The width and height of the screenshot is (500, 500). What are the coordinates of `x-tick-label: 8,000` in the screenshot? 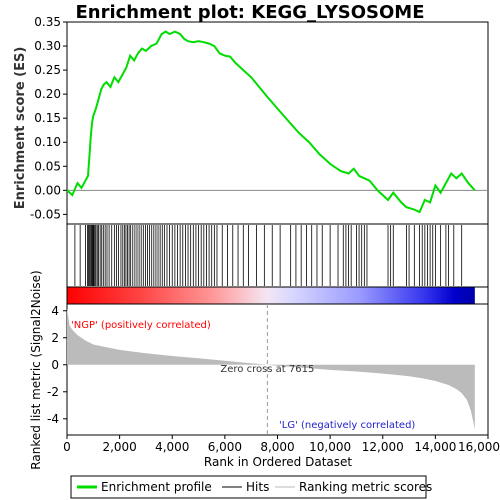 It's located at (277, 447).